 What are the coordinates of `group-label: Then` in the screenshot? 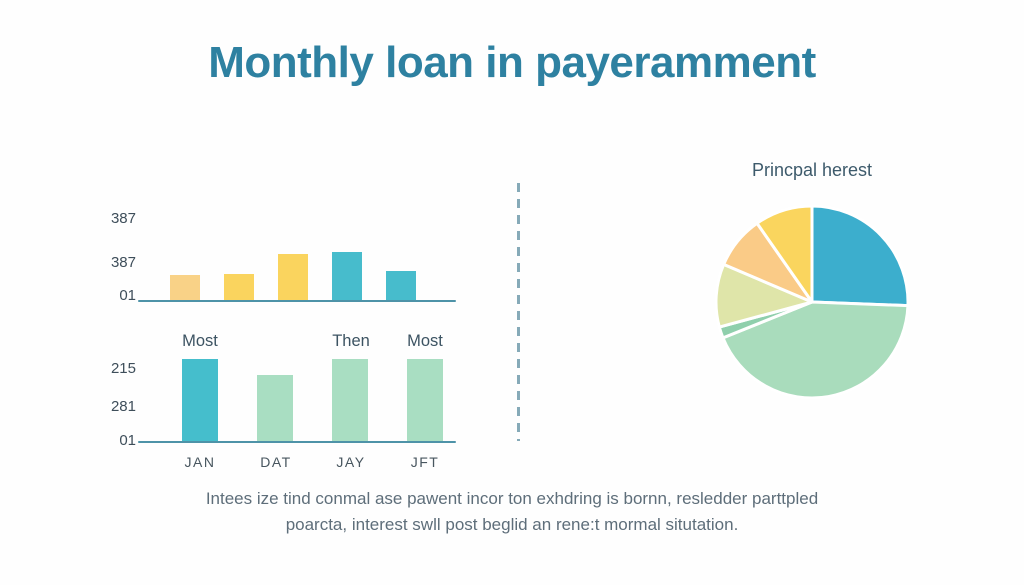 It's located at (351, 341).